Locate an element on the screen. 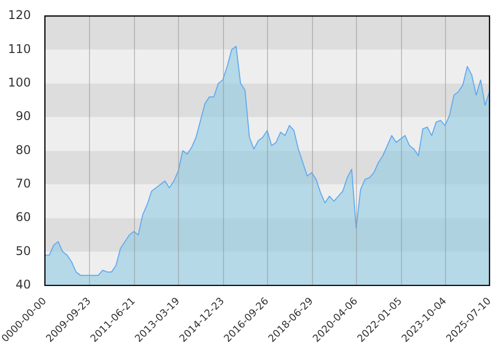  y-tick-label: 80 is located at coordinates (23, 149).